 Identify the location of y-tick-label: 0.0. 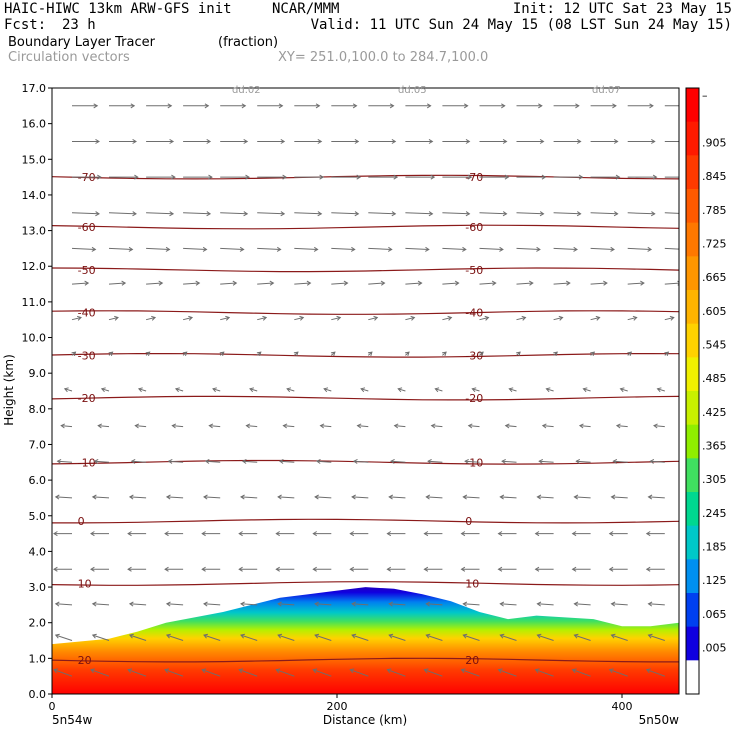
(38, 694).